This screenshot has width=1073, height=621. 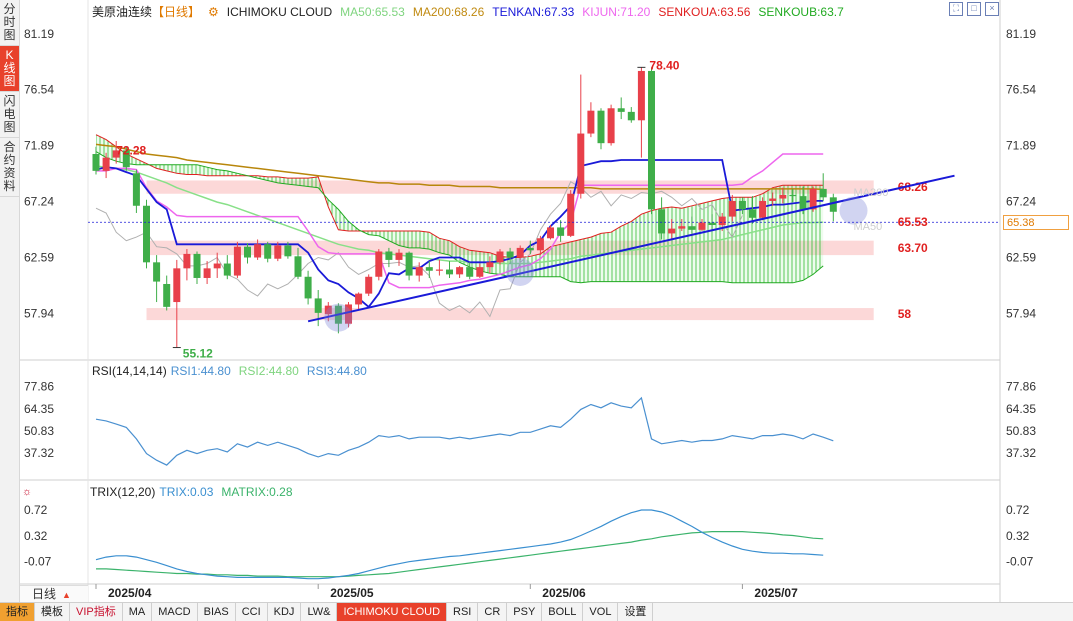 I want to click on trix-left-tick-label: -0.07, so click(x=38, y=562).